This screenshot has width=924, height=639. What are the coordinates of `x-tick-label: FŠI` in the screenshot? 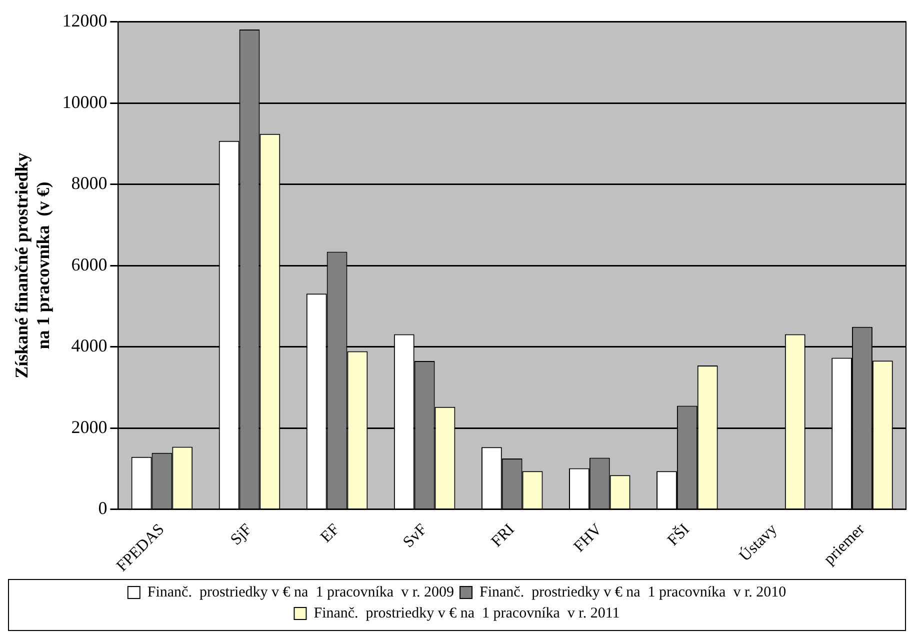 It's located at (678, 535).